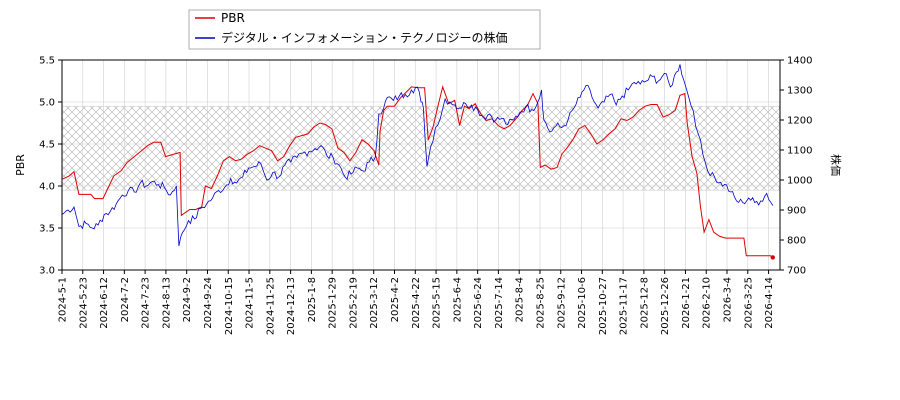  What do you see at coordinates (333, 303) in the screenshot?
I see `x-tick-label: 2025-1-29` at bounding box center [333, 303].